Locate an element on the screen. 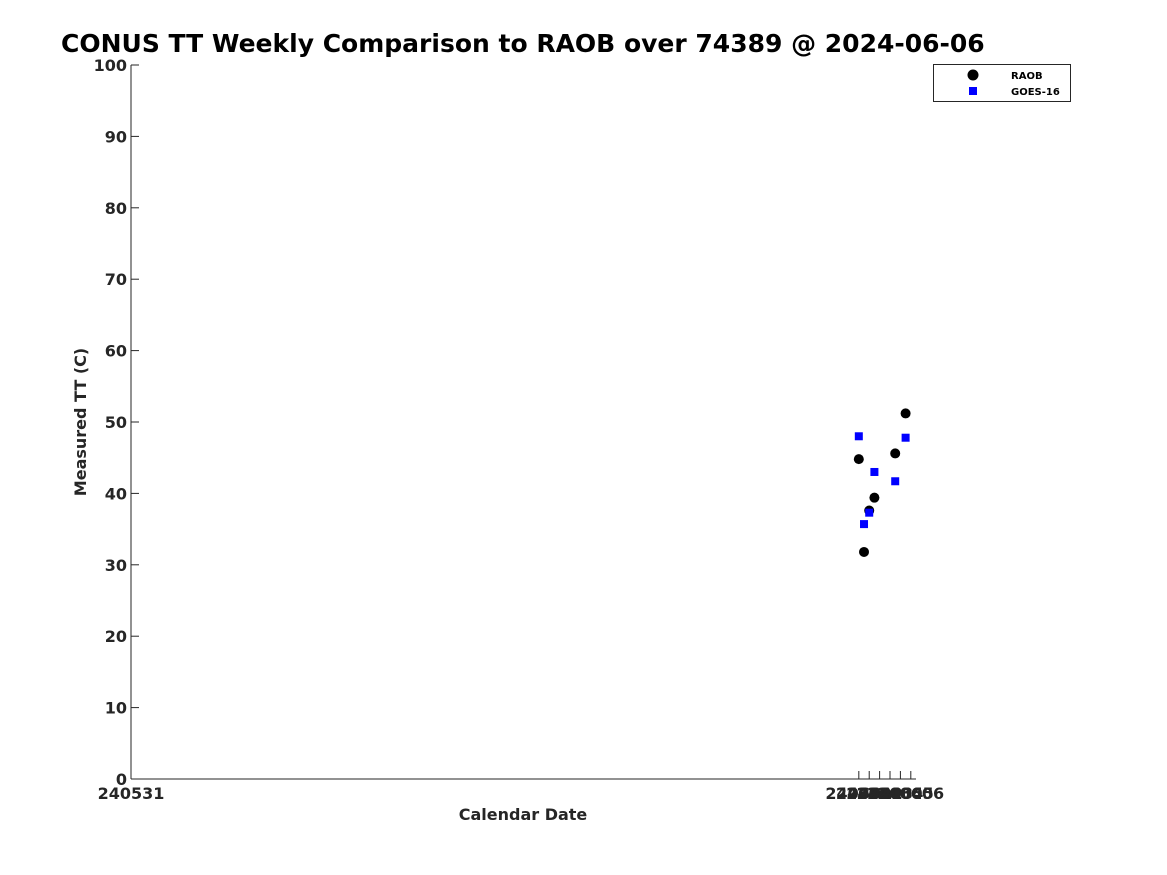 This screenshot has height=875, width=1167. x-axis-label: Calendar Date is located at coordinates (523, 814).